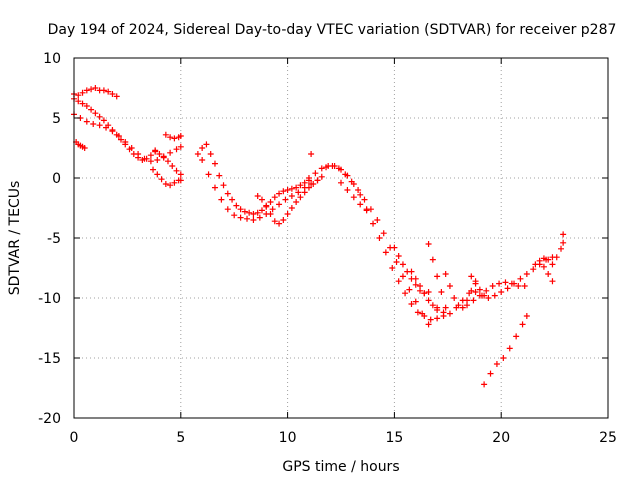 This screenshot has width=640, height=480. What do you see at coordinates (343, 438) in the screenshot?
I see `x-tick-labels: 0 5 10 15 20 25` at bounding box center [343, 438].